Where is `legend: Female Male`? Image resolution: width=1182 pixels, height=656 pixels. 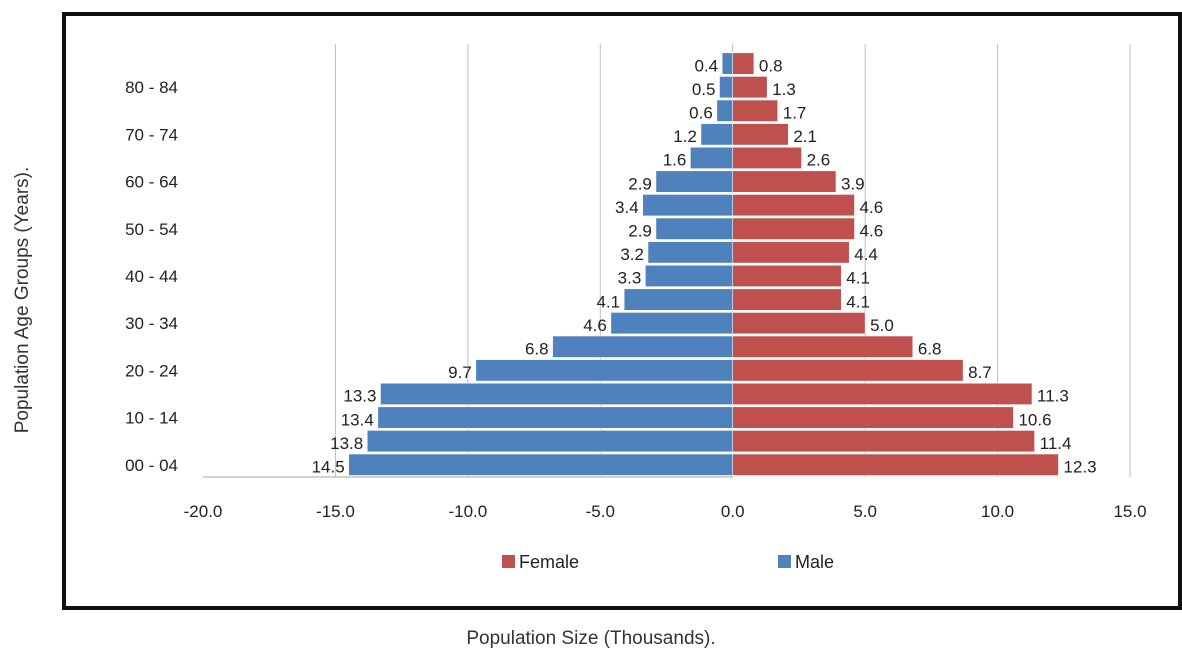 legend: Female Male is located at coordinates (668, 562).